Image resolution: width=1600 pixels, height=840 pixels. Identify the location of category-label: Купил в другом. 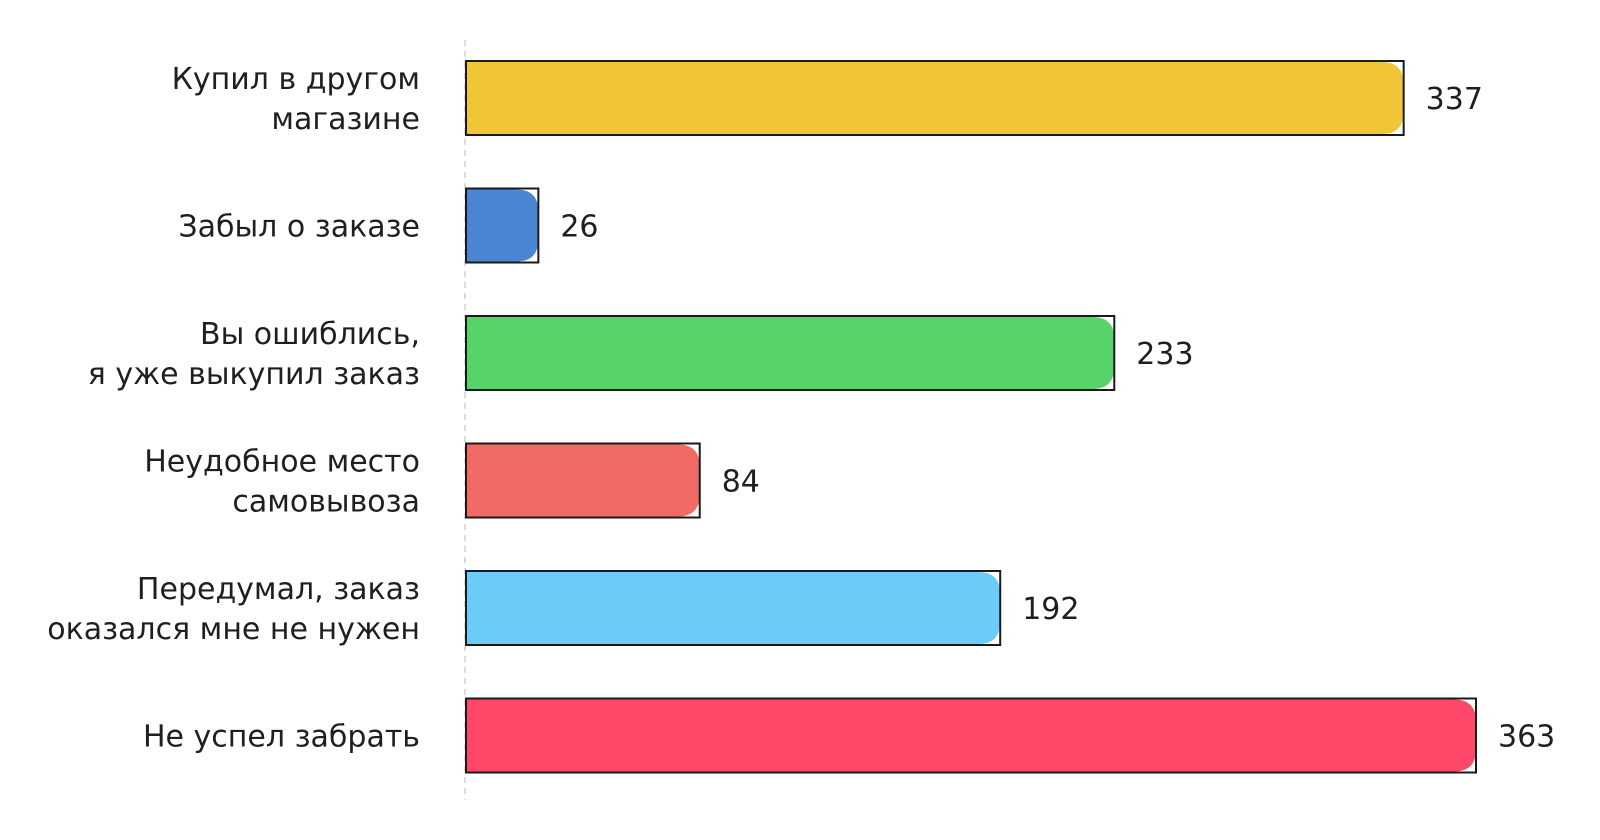
(296, 79).